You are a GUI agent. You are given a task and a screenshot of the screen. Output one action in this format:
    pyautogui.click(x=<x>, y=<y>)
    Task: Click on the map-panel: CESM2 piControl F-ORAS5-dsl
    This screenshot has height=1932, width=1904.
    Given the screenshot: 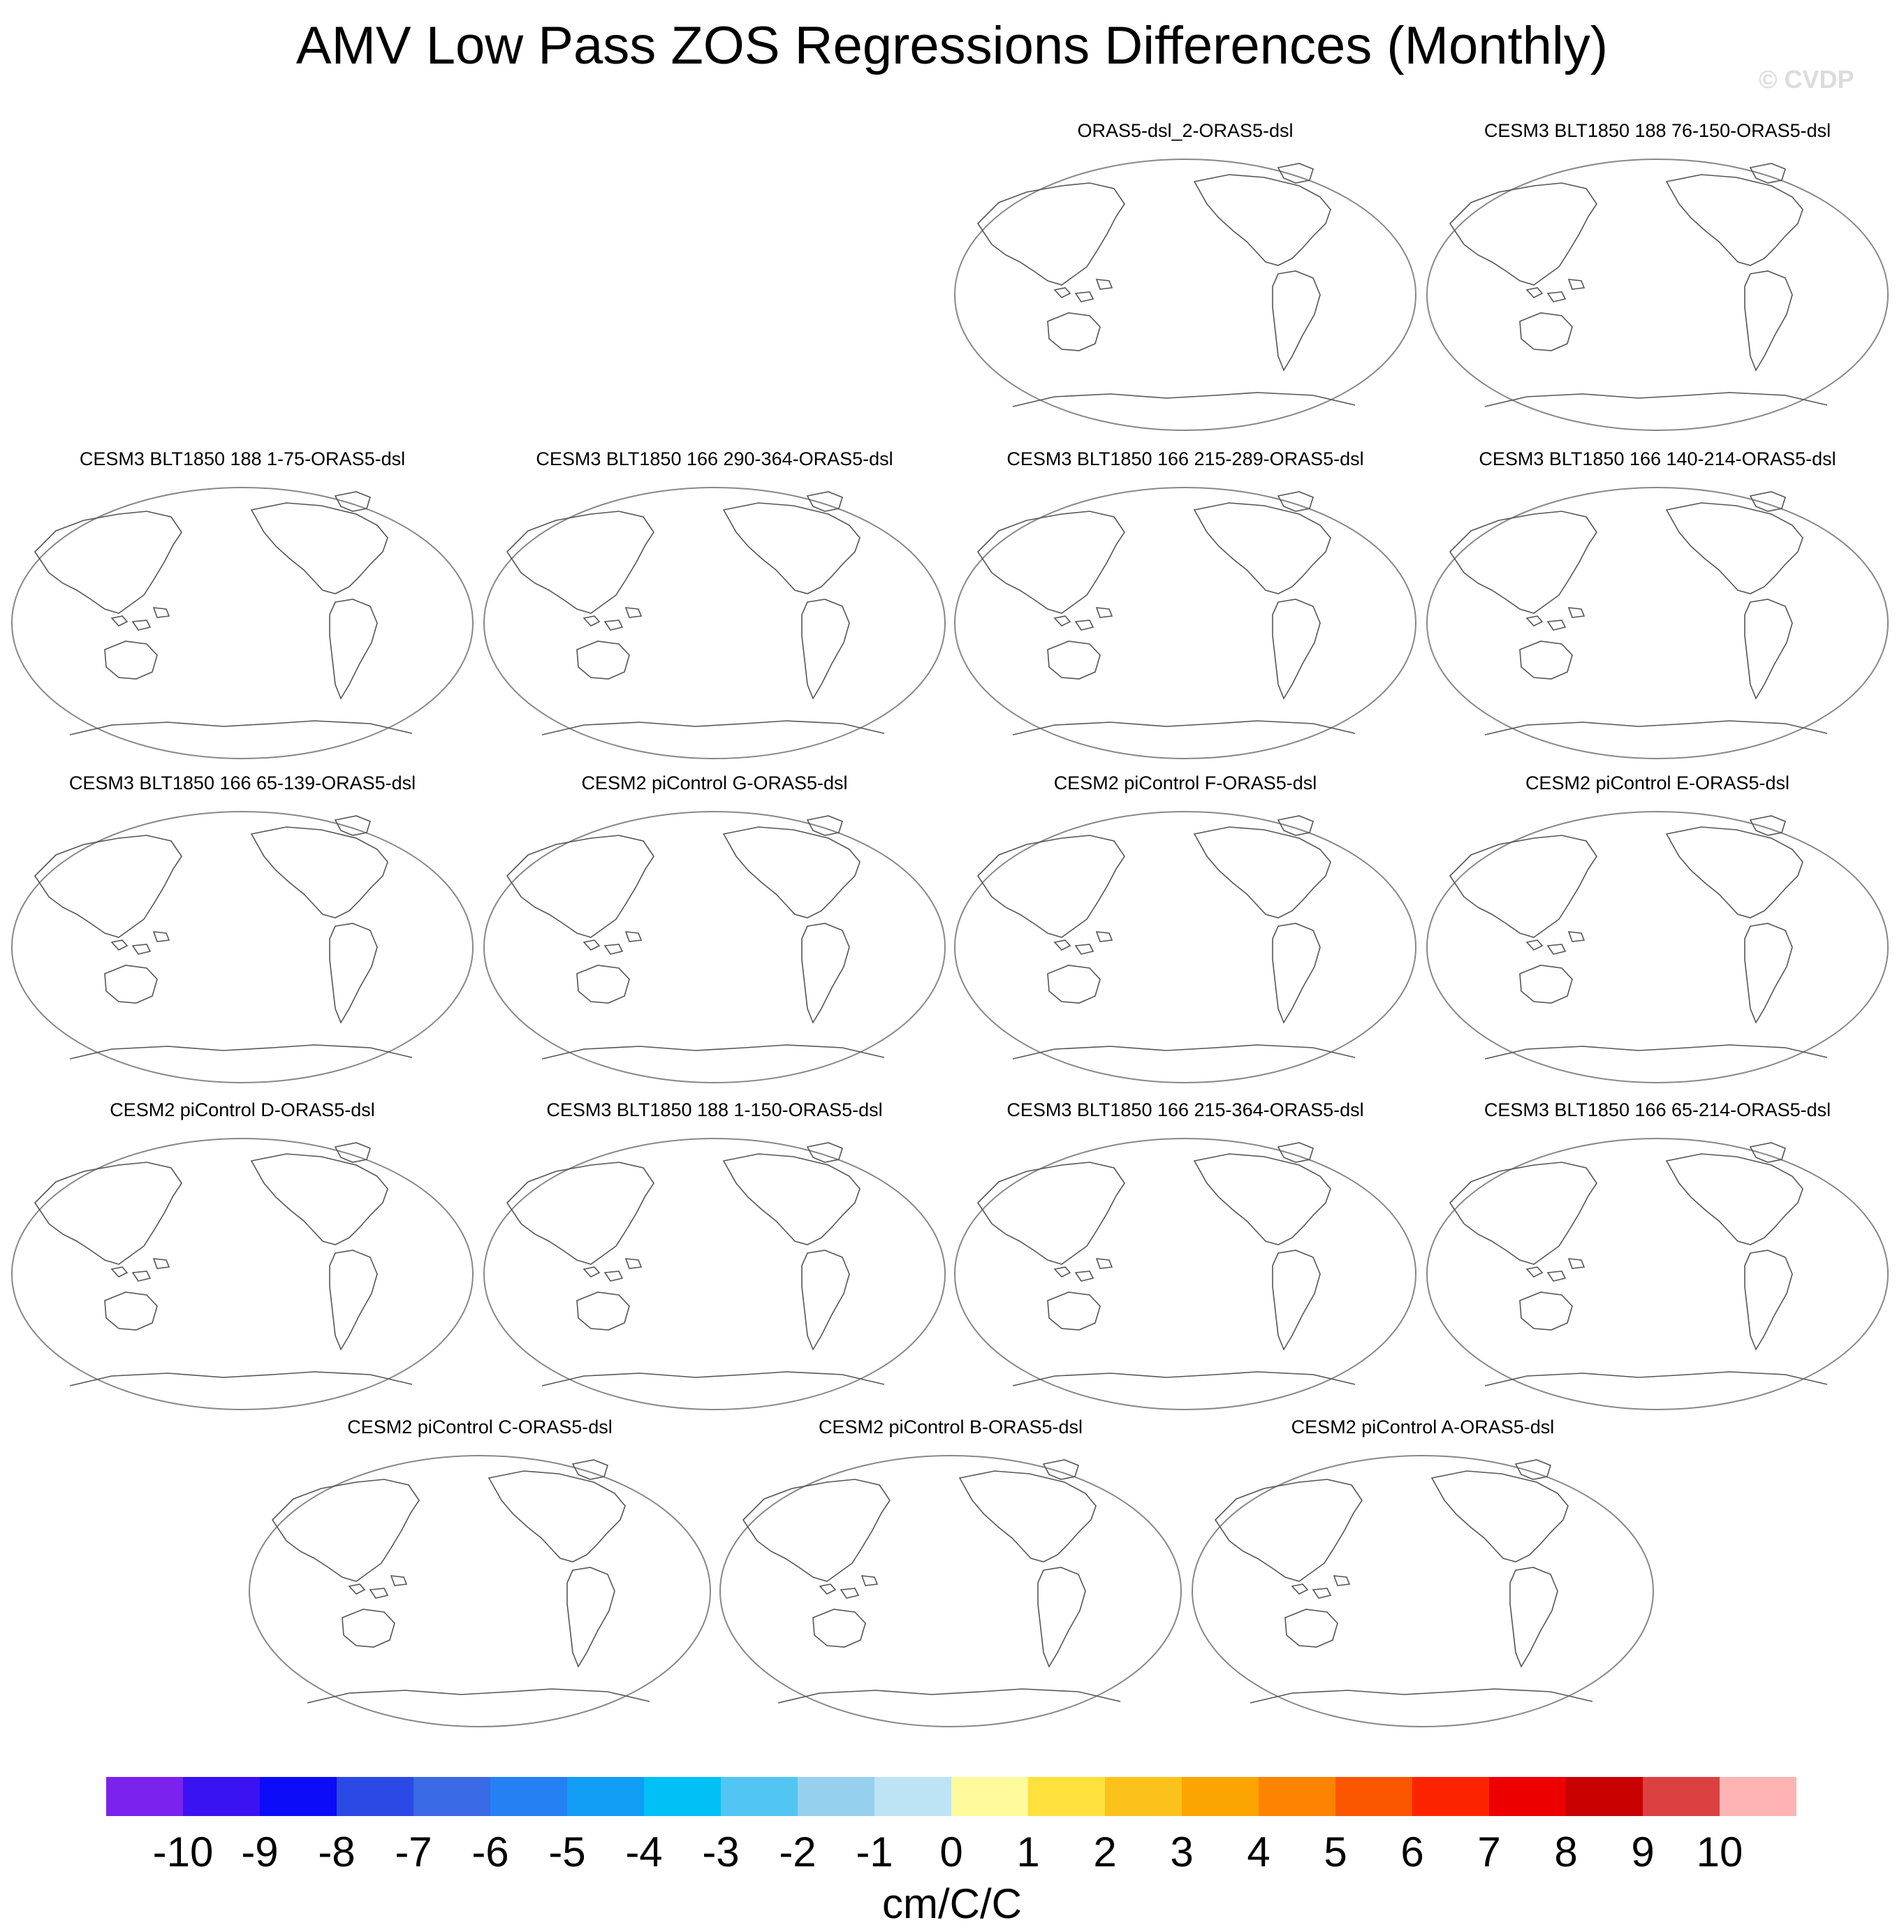 What is the action you would take?
    pyautogui.click(x=1185, y=928)
    